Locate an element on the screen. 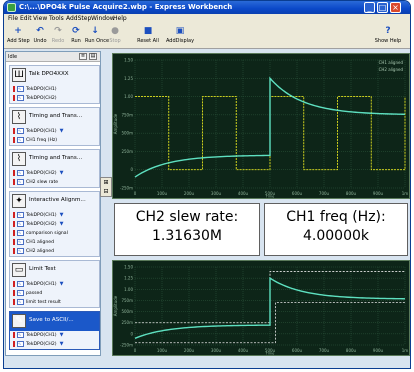 The width and height of the screenshot is (414, 372). step-io-row: ∿ CH2 aligned is located at coordinates (54, 251).